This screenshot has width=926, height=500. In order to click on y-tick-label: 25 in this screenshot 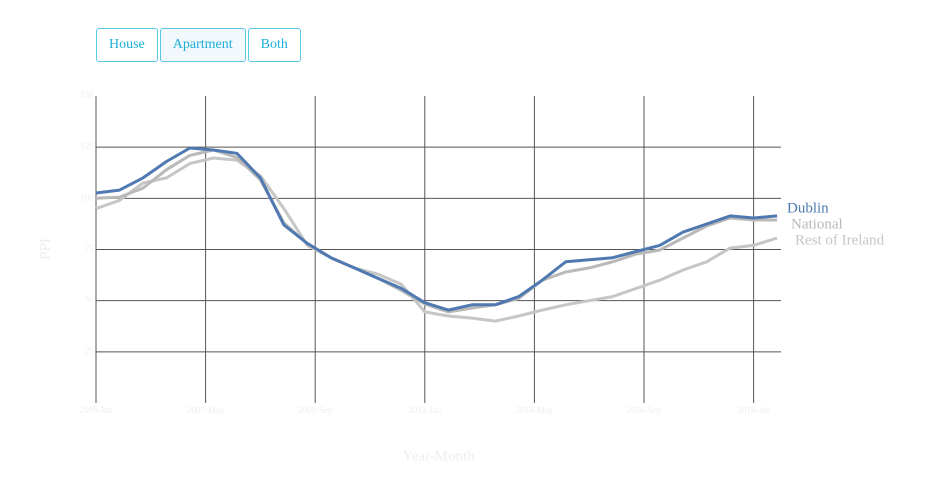, I will do `click(90, 351)`.